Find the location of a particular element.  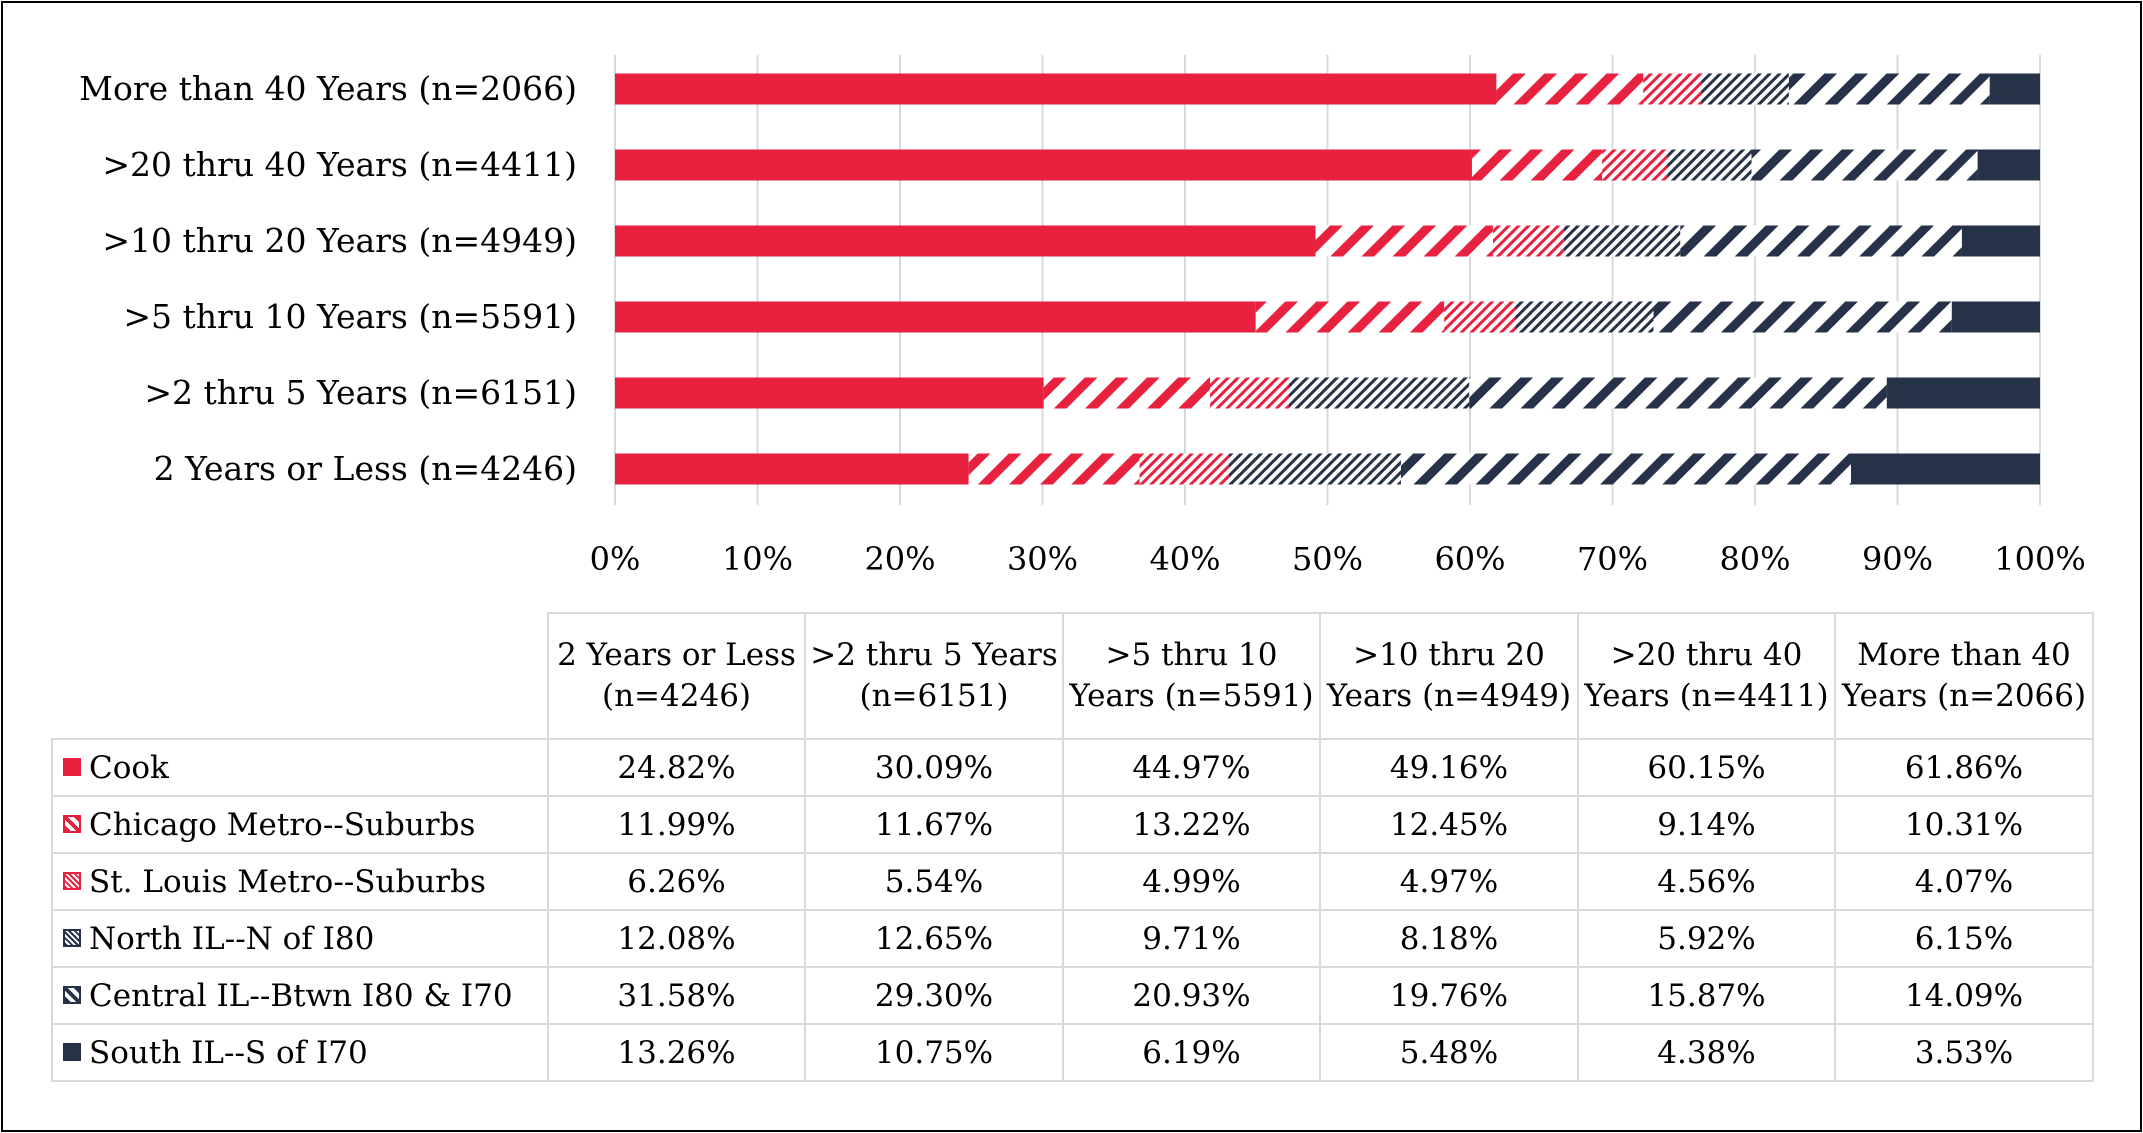

table-header-cell: More than 40 Years (n=2066) is located at coordinates (1964, 676).